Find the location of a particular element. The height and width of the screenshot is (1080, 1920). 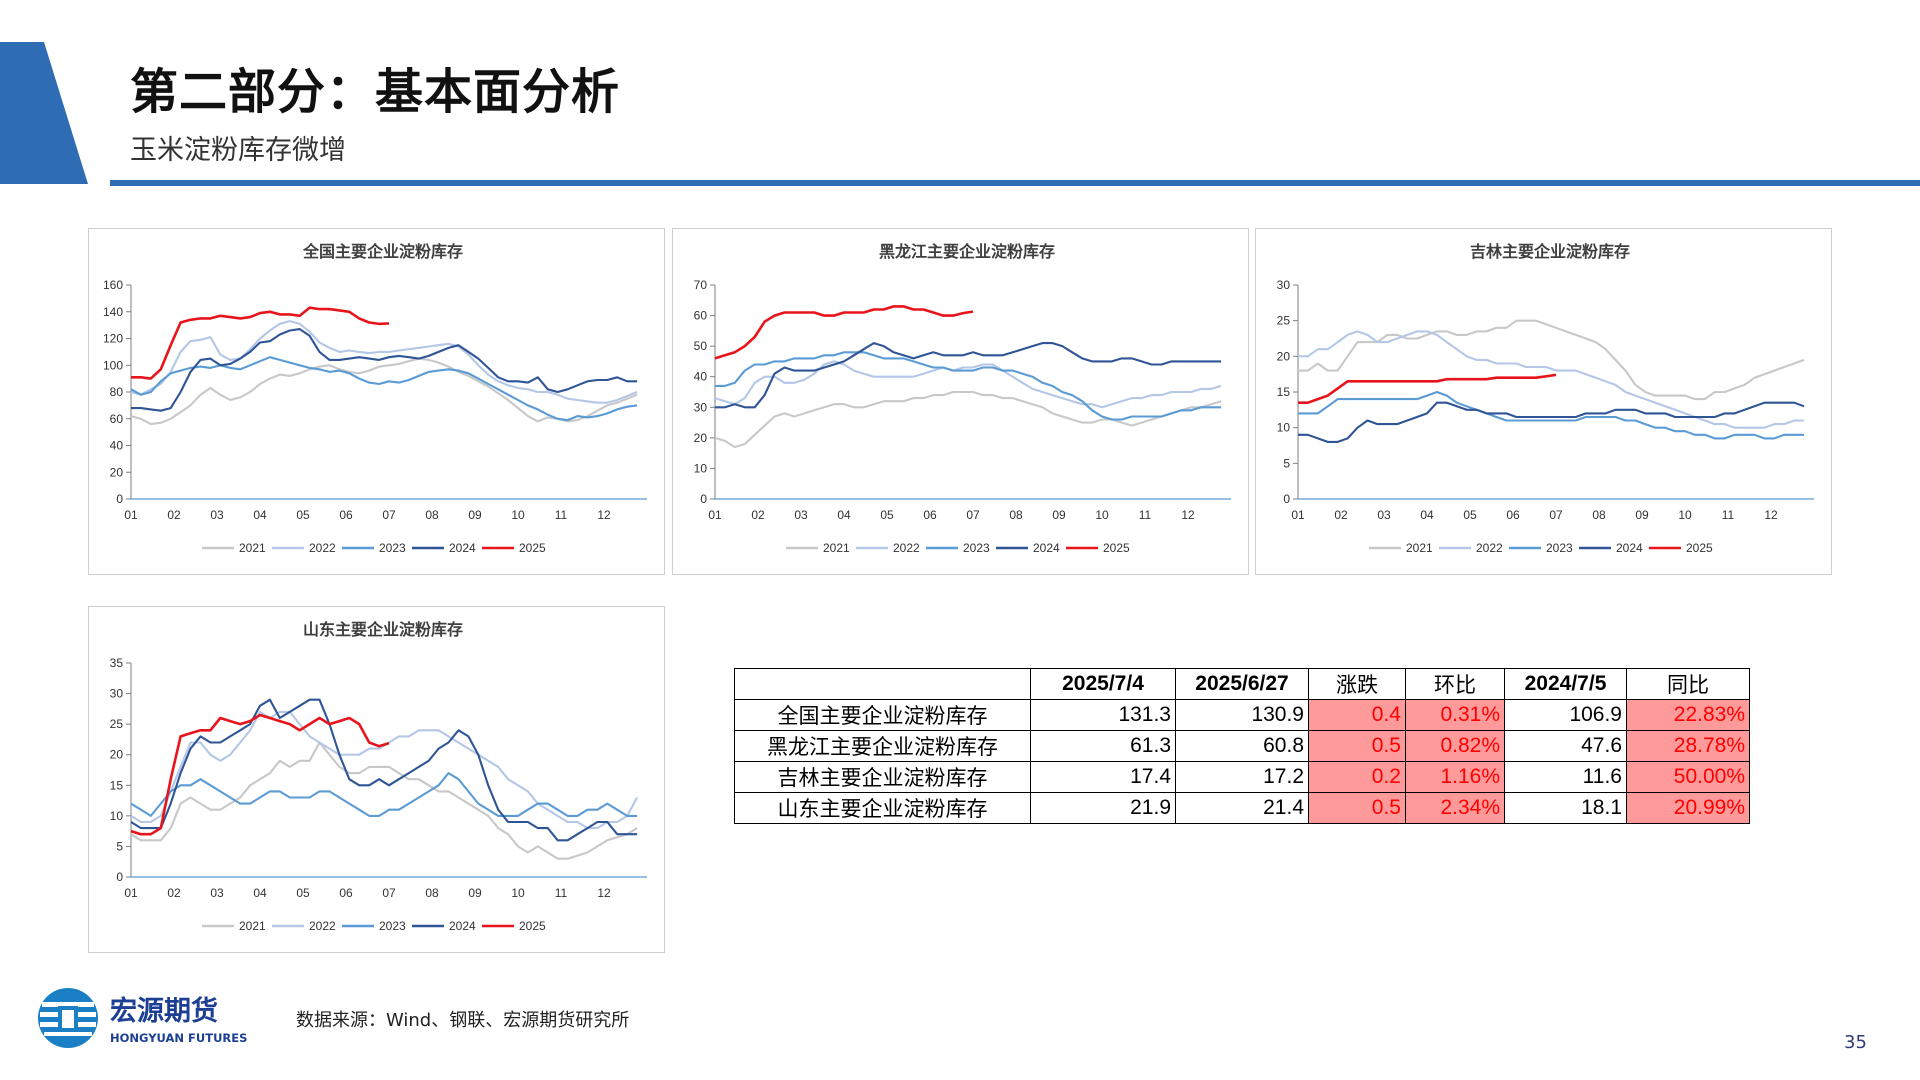

series-line-2022 is located at coordinates (1551, 379).